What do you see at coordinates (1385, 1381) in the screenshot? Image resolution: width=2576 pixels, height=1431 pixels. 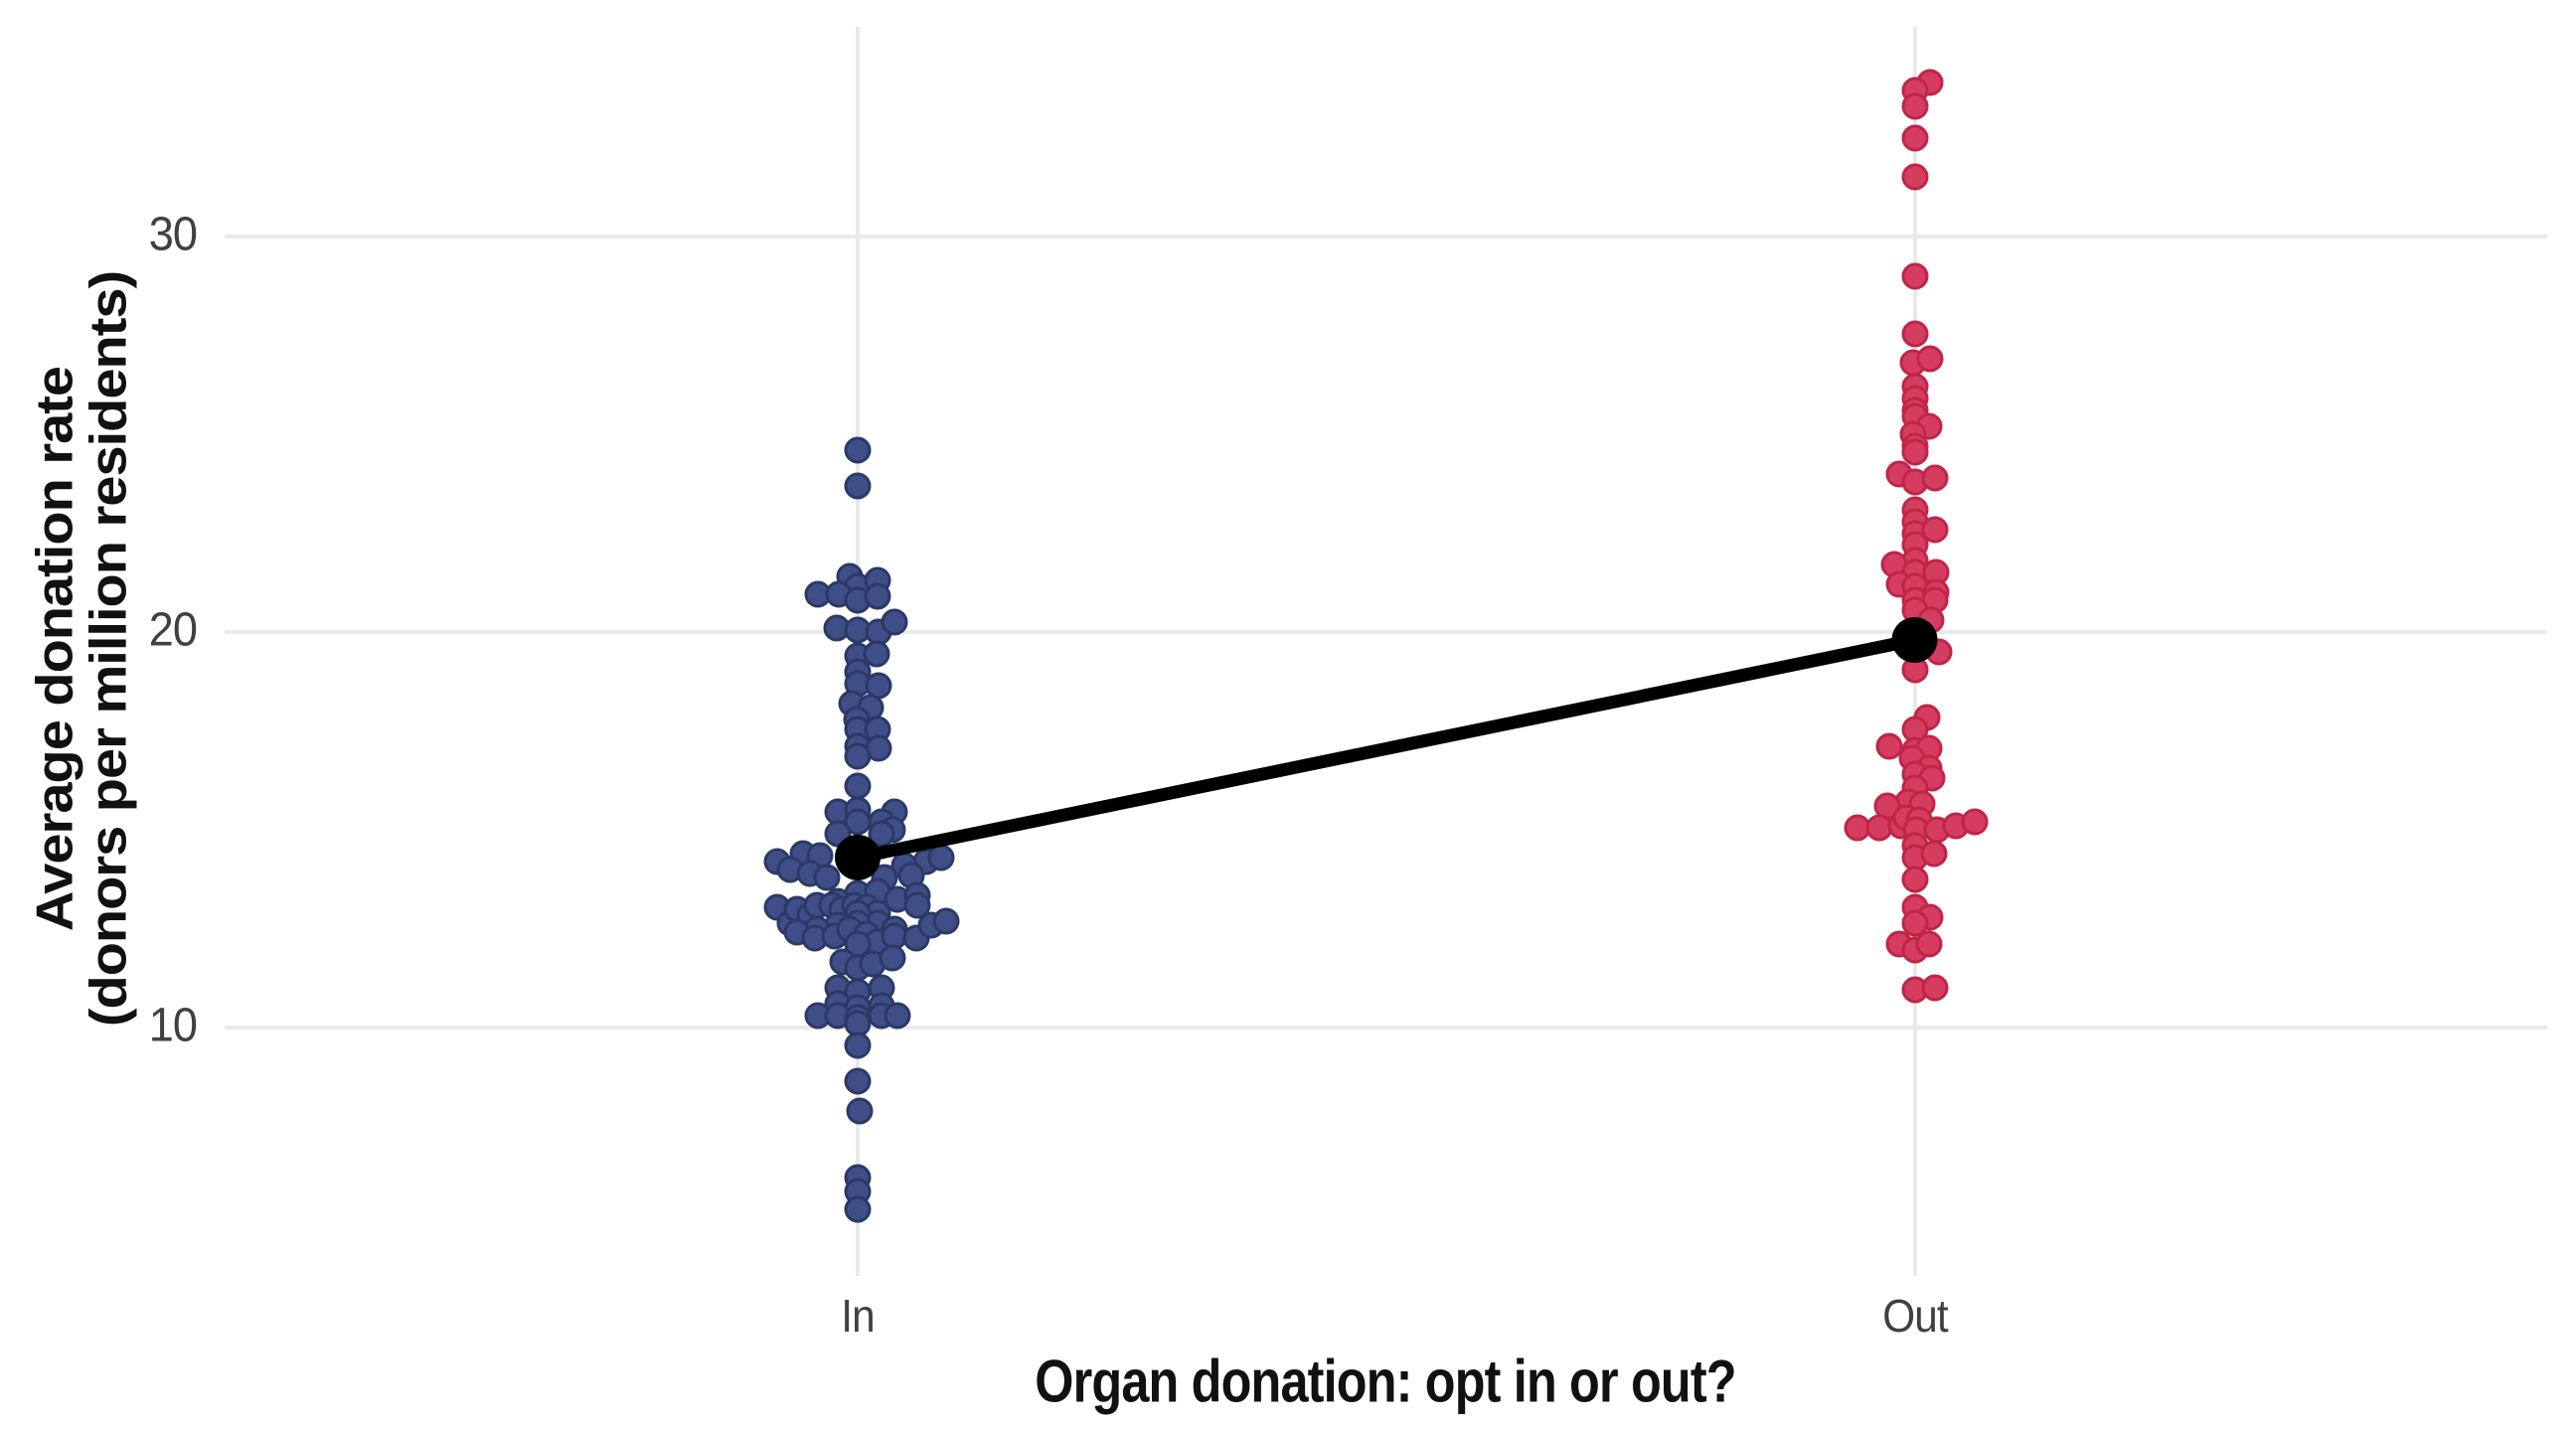 I see `x-axis-title: Organ donation: opt in or out?` at bounding box center [1385, 1381].